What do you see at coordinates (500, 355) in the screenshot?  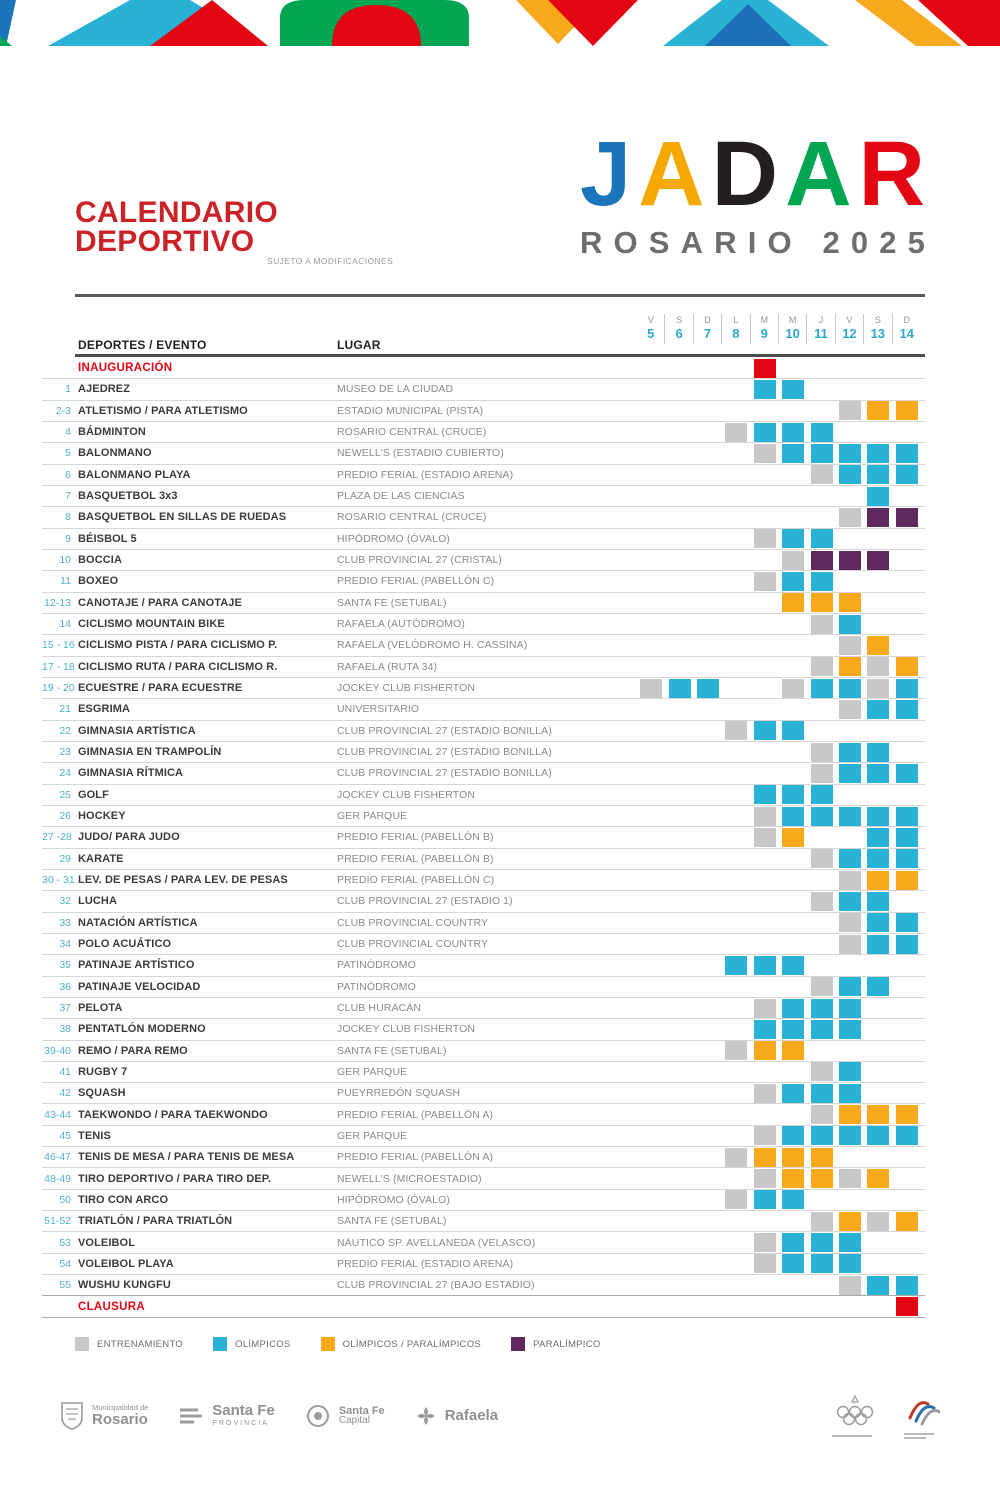 I see `table-header-rule` at bounding box center [500, 355].